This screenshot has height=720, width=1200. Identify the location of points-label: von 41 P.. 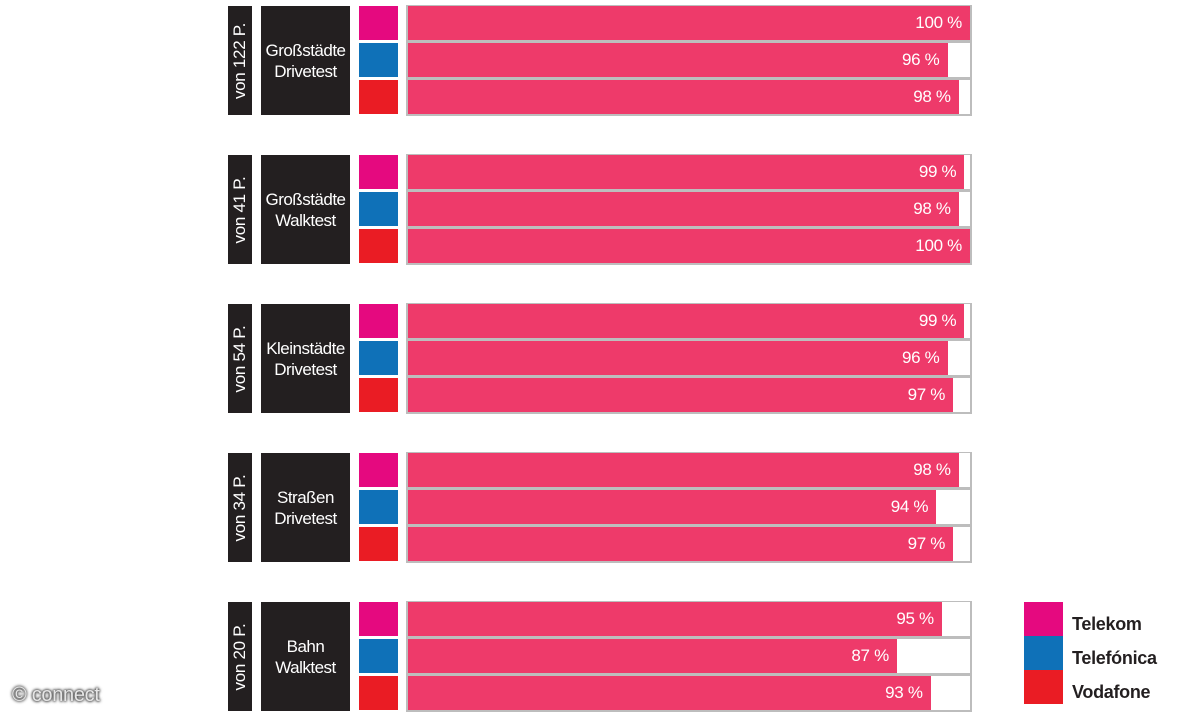
(239, 209).